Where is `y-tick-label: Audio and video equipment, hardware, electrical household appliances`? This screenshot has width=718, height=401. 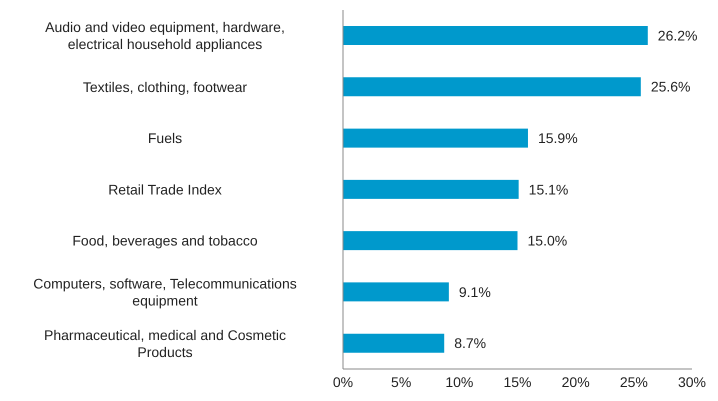
y-tick-label: Audio and video equipment, hardware, electrical household appliances is located at coordinates (165, 35).